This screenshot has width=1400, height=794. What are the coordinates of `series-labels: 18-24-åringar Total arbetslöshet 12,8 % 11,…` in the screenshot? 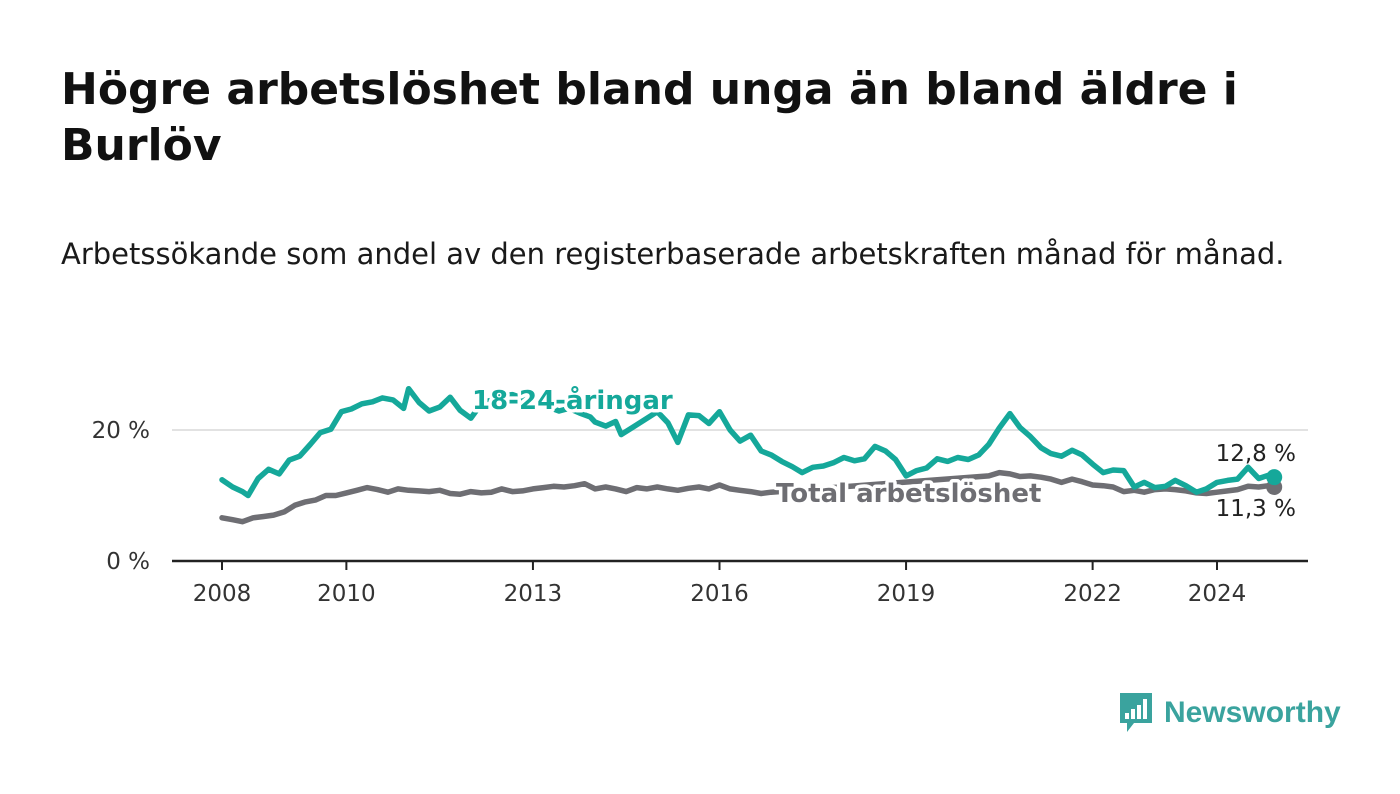 It's located at (883, 452).